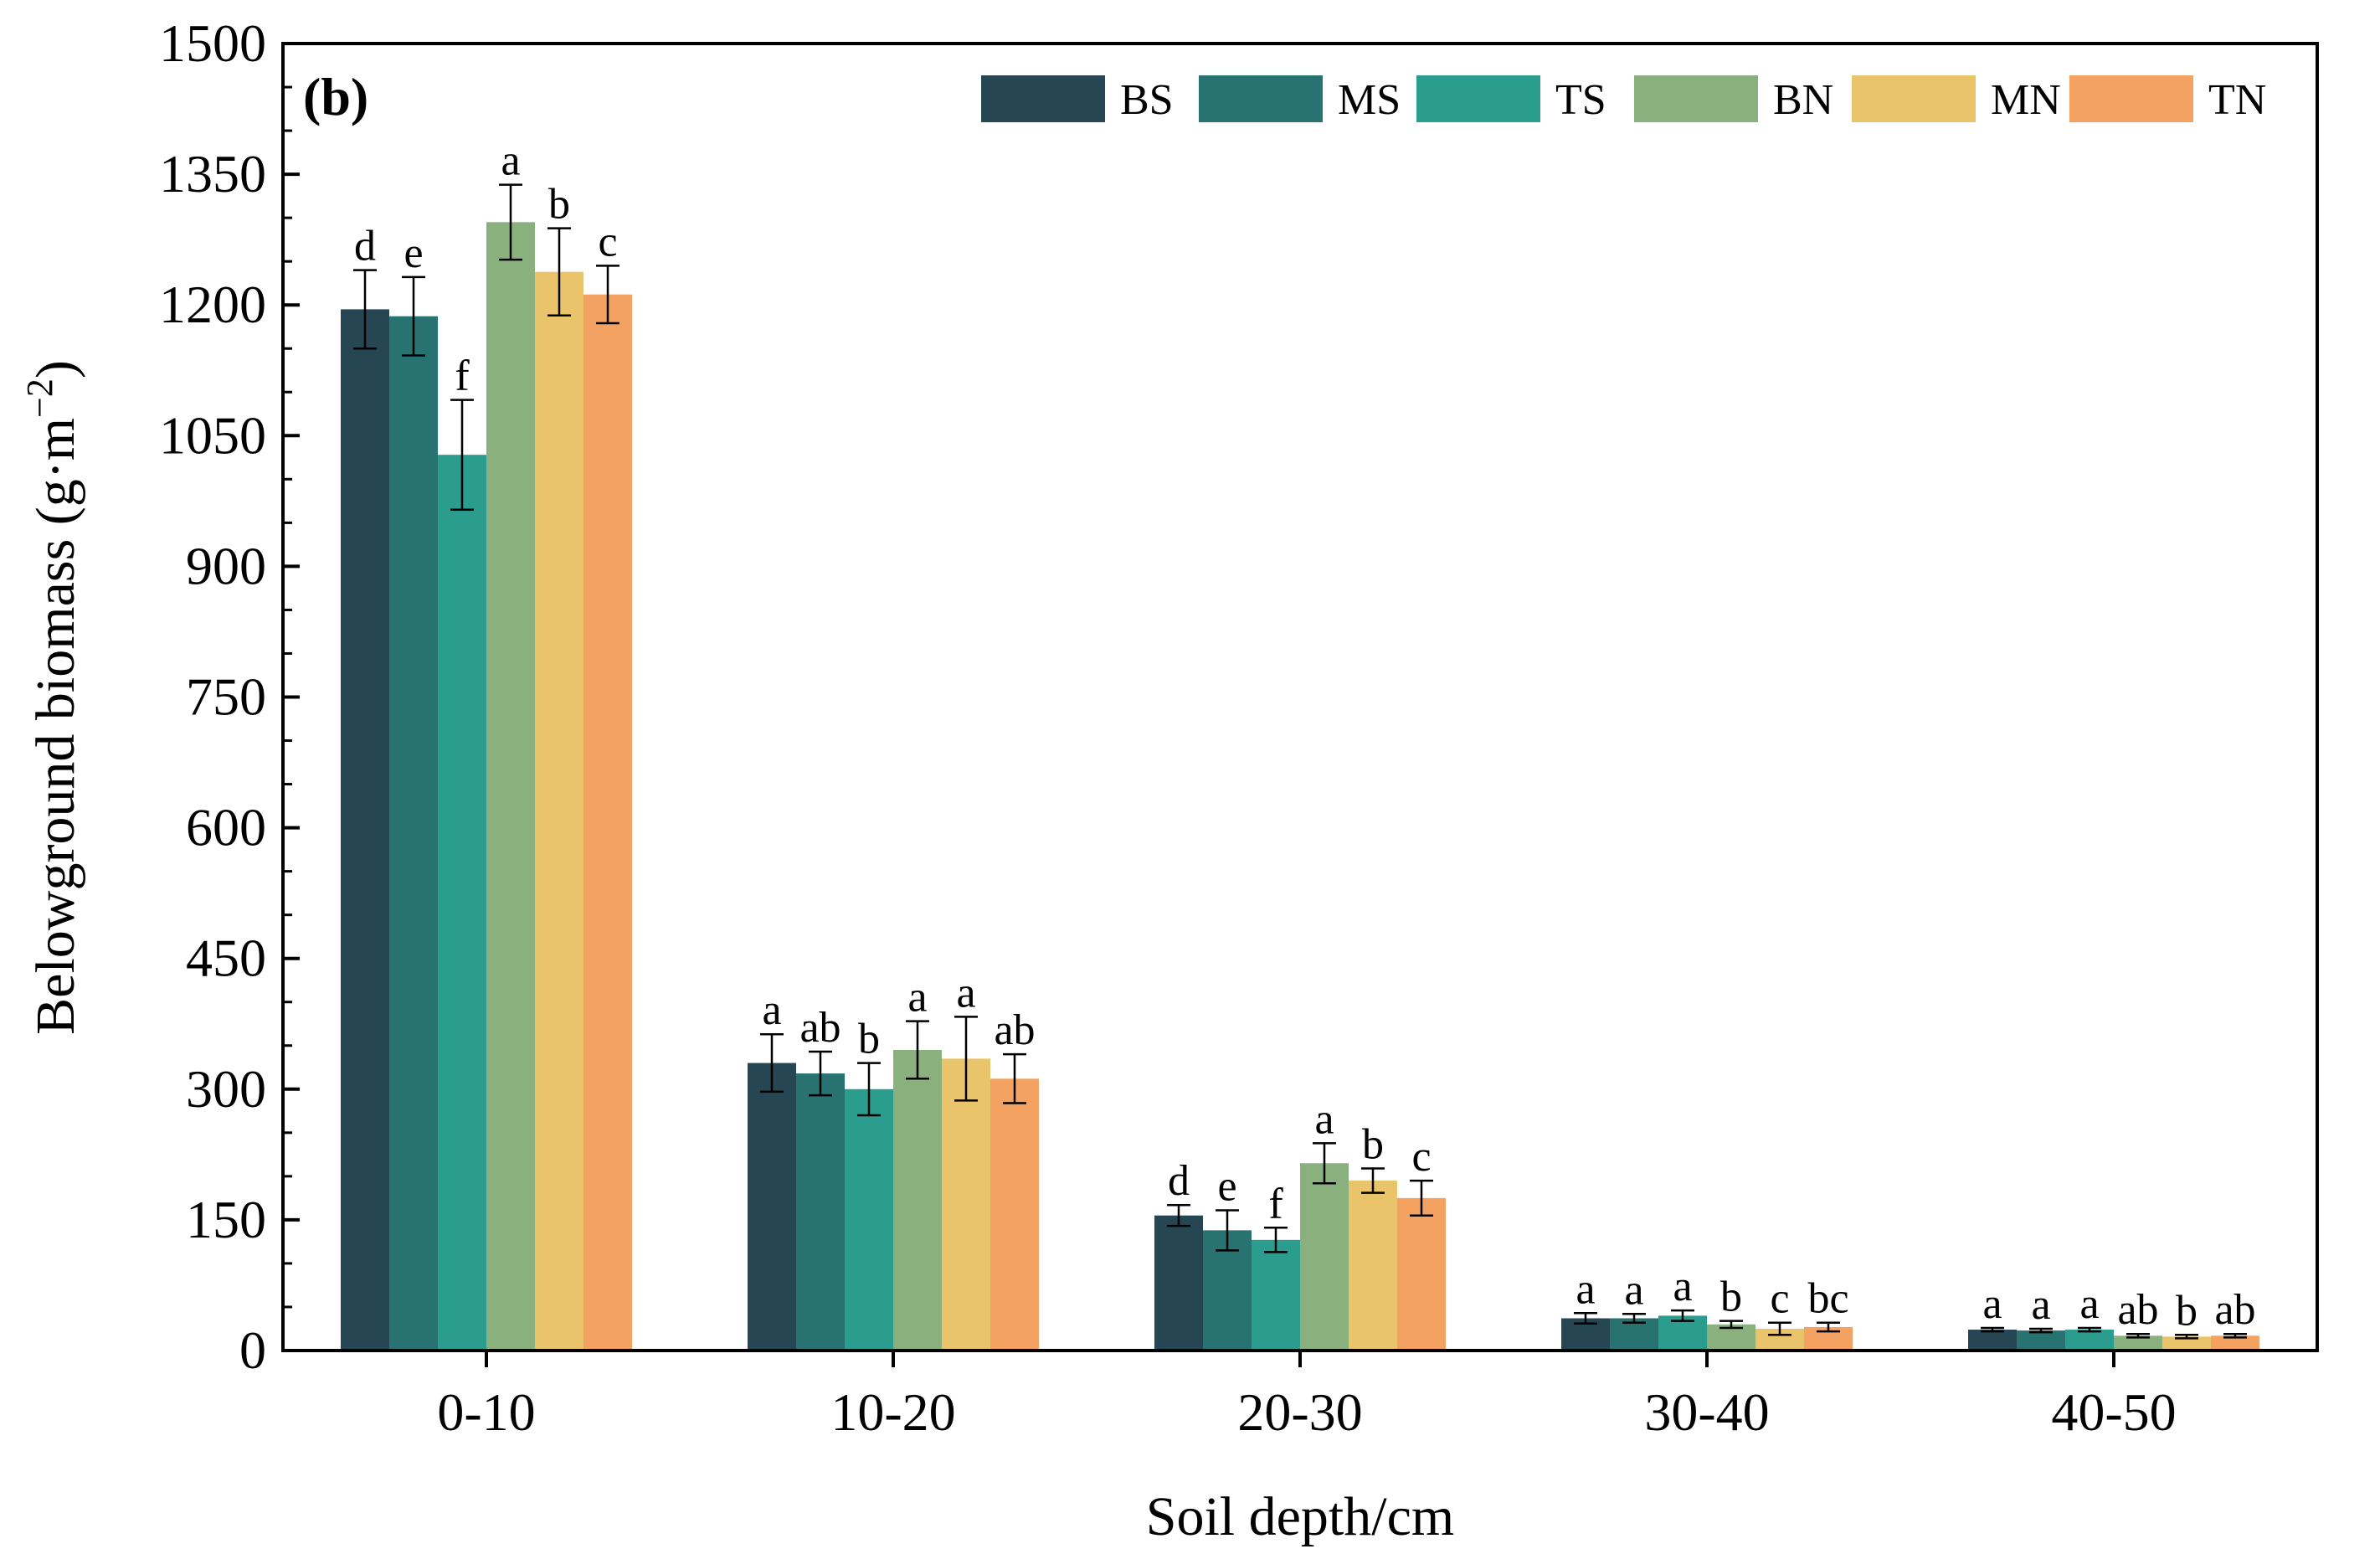  Describe the element at coordinates (2234, 1310) in the screenshot. I see `significance-label-TN-40-50: ab` at that location.